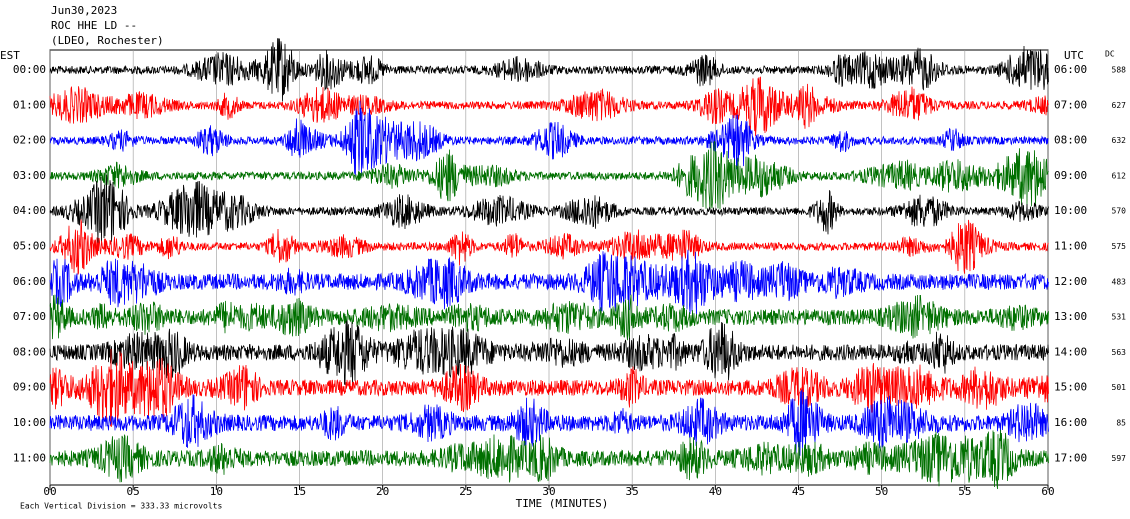 The width and height of the screenshot is (1130, 519). I want to click on x-axis-label: TIME (MINUTES), so click(562, 503).